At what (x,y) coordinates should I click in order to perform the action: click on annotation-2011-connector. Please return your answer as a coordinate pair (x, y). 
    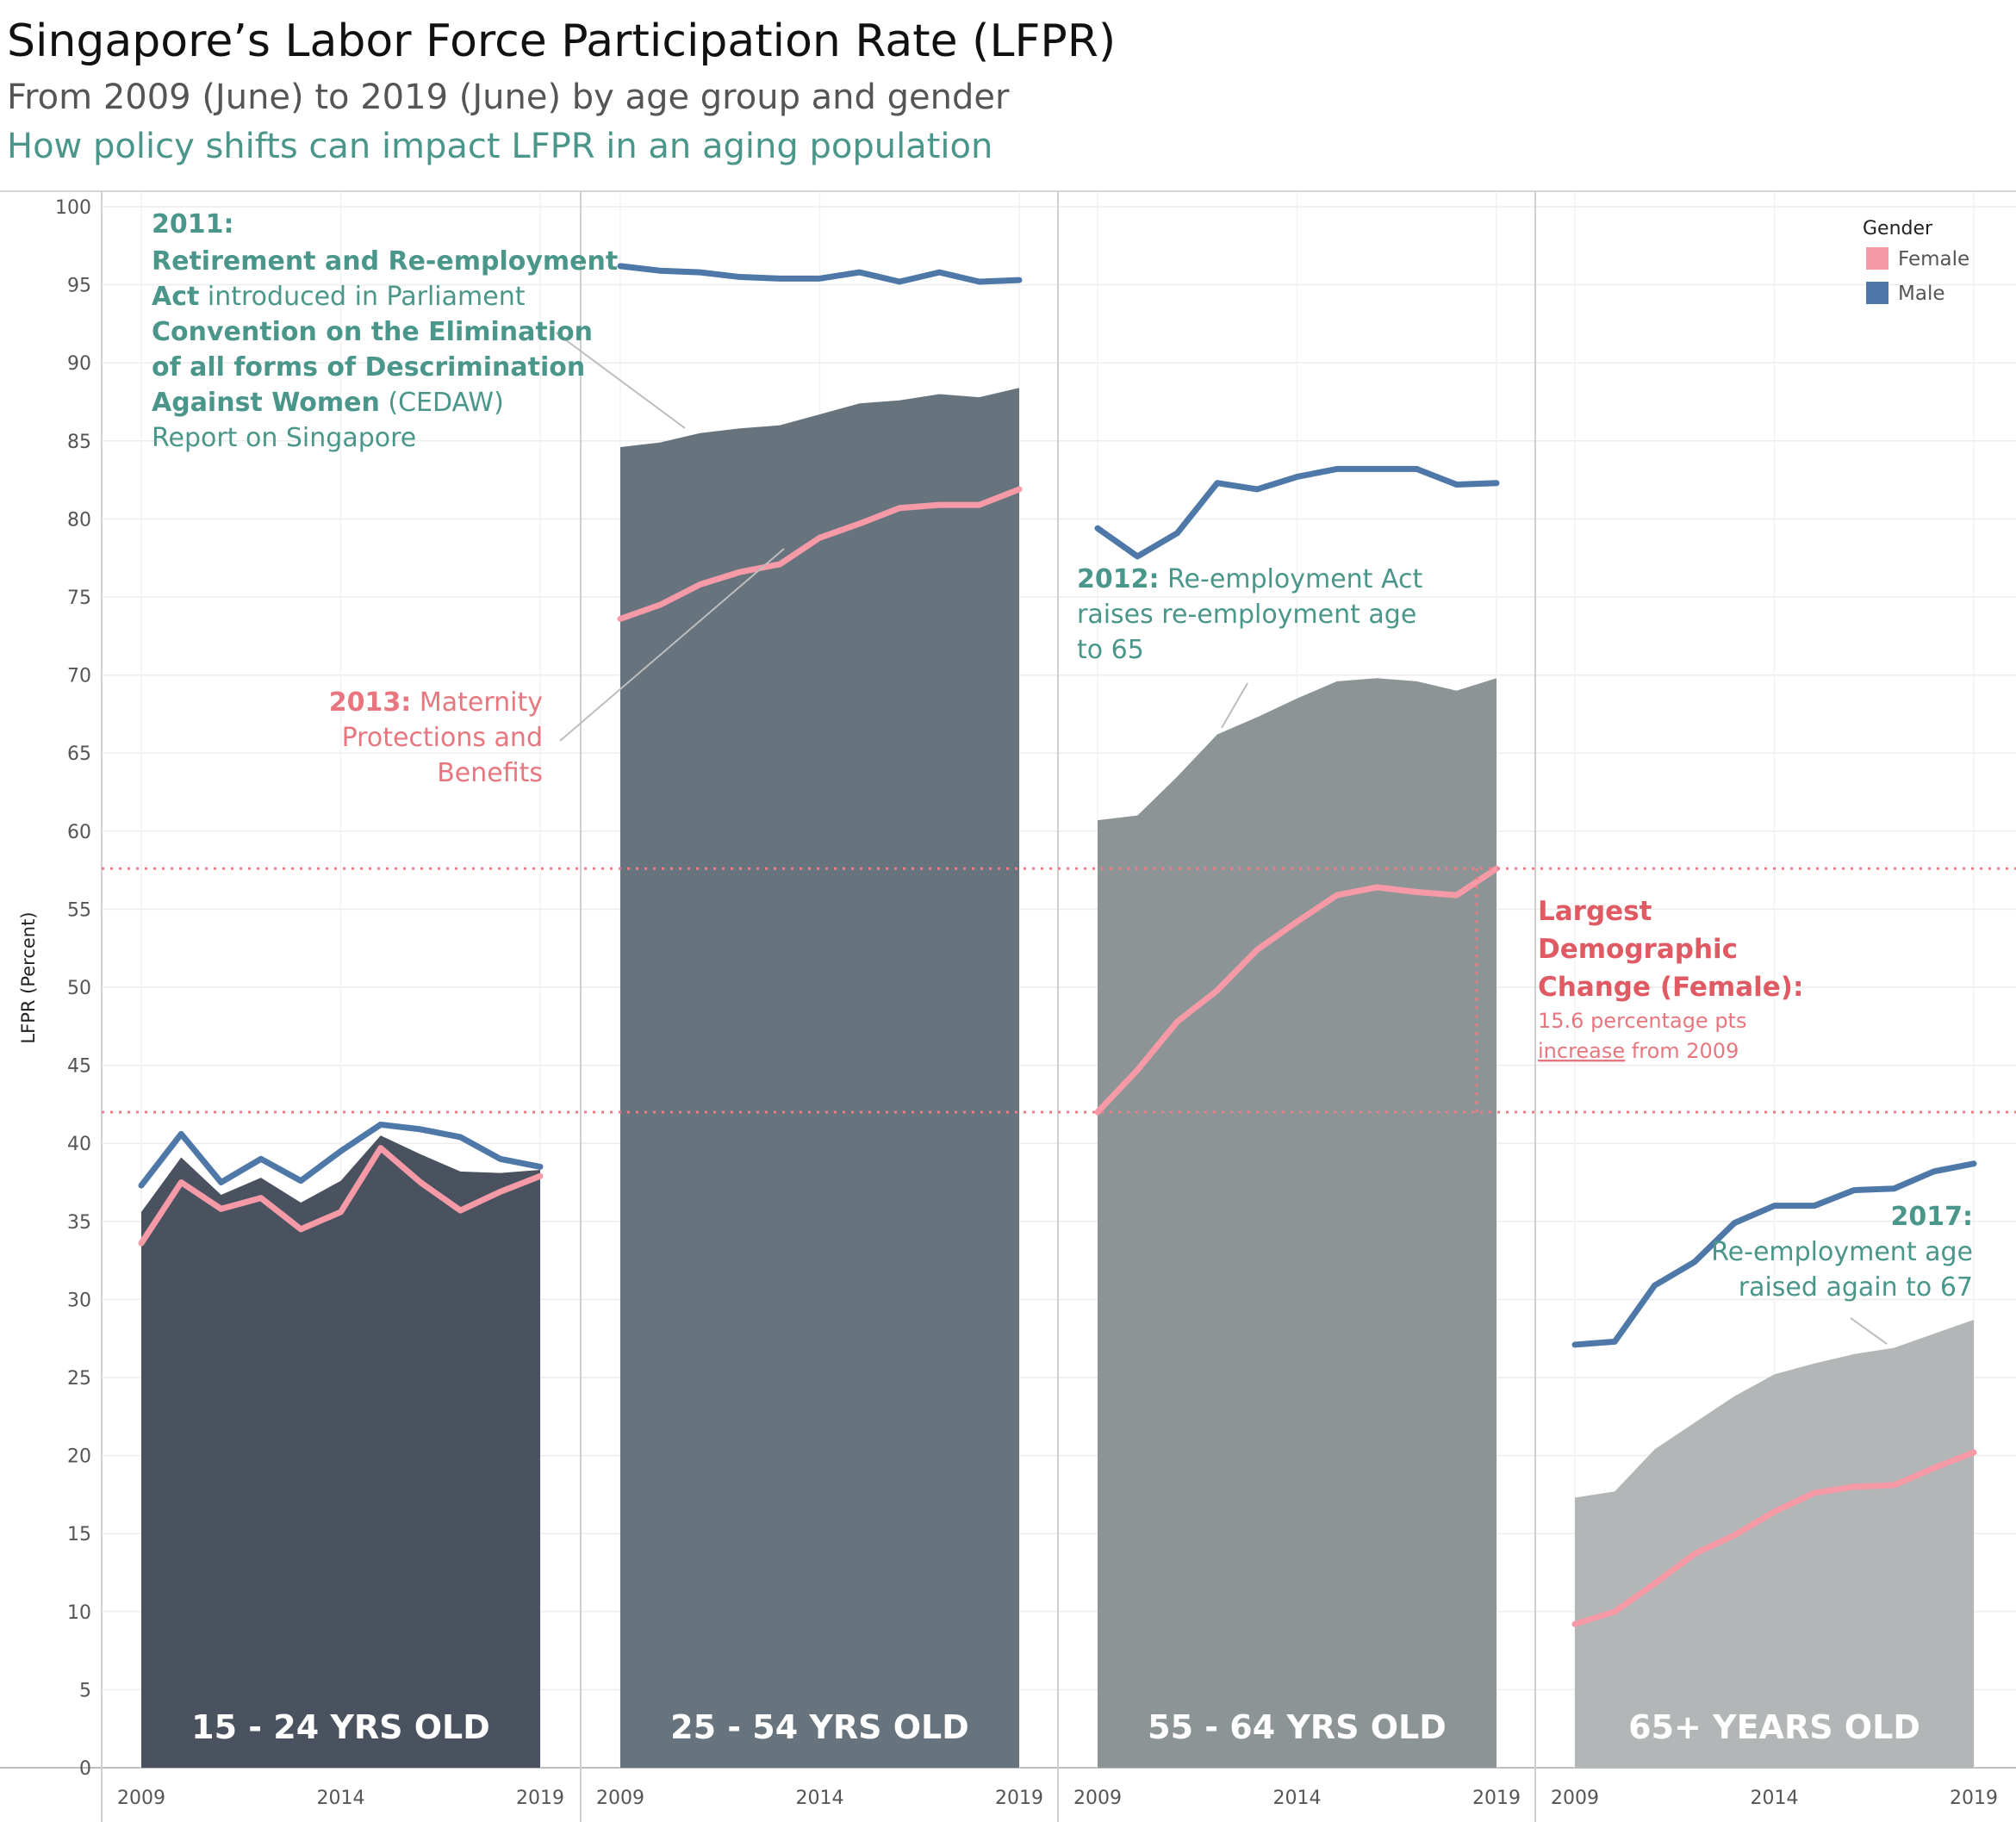
    Looking at the image, I should click on (621, 380).